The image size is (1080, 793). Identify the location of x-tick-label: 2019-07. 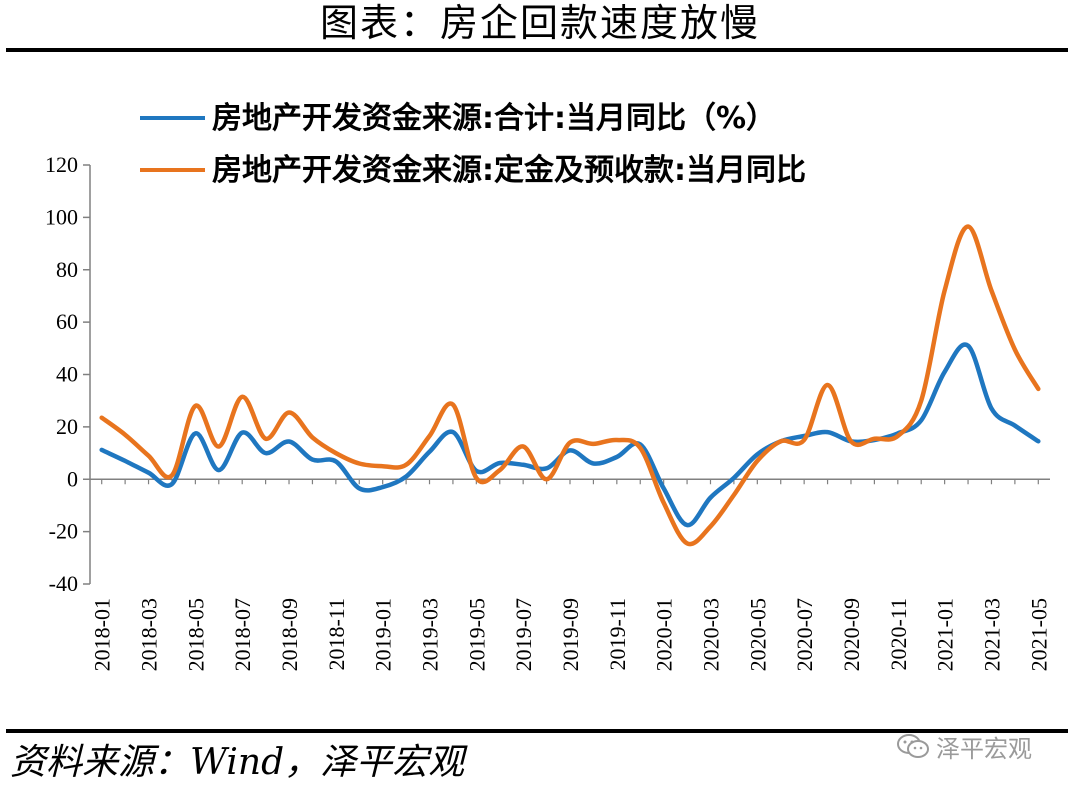
(523, 634).